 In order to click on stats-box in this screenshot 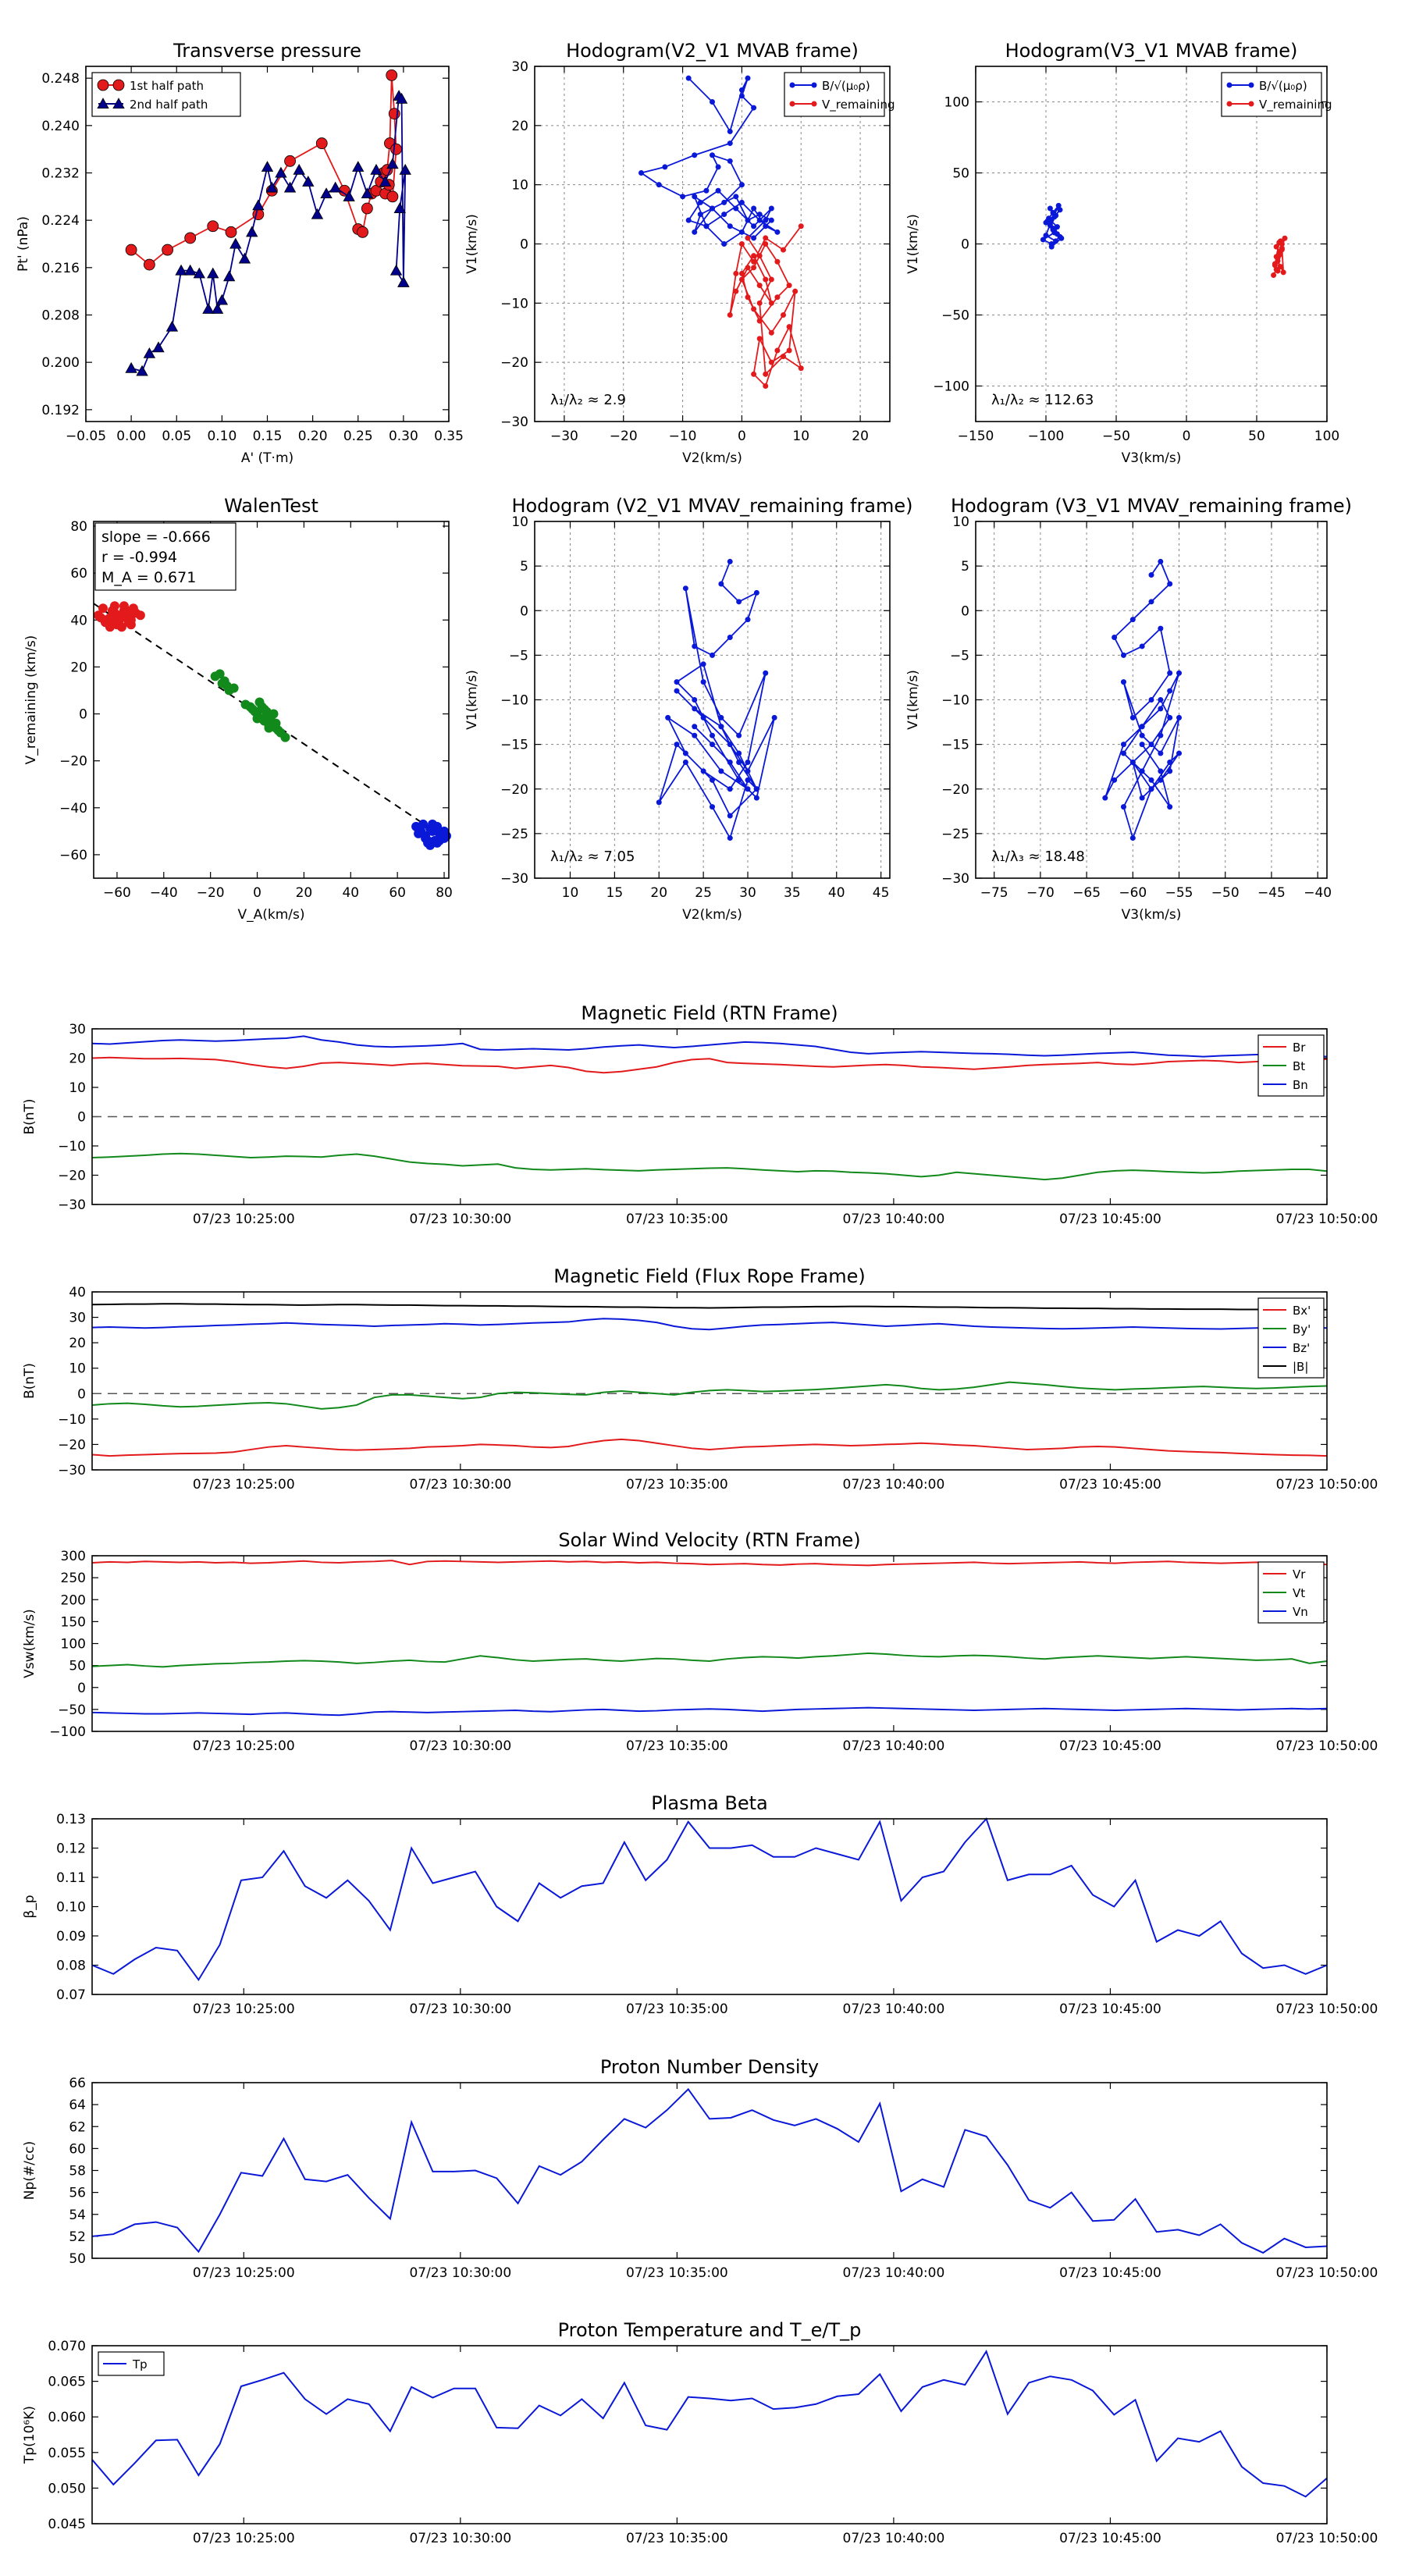, I will do `click(165, 556)`.